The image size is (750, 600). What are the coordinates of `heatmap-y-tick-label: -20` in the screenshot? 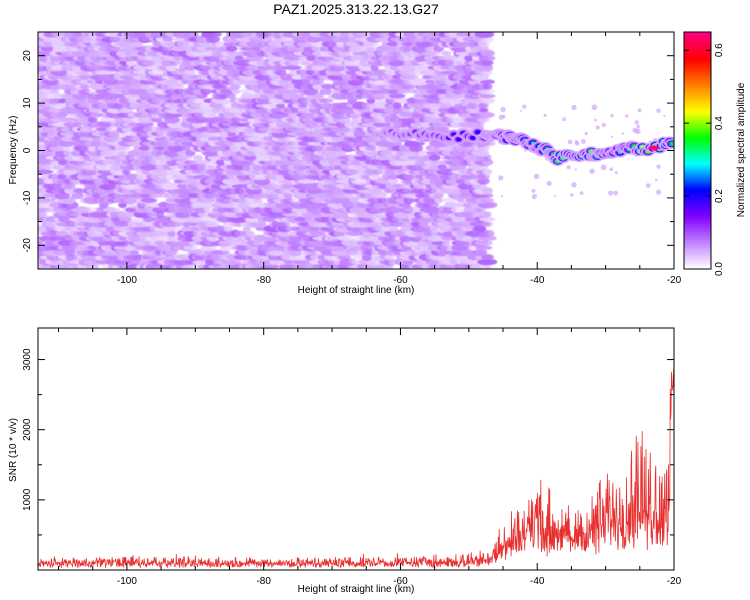 It's located at (27, 245).